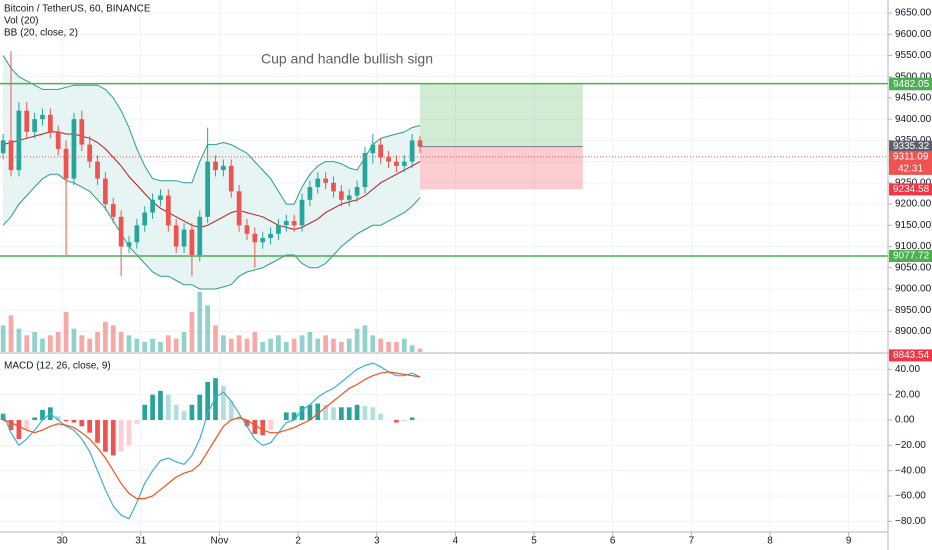 This screenshot has width=932, height=550. I want to click on price-label: 9335.32, so click(911, 146).